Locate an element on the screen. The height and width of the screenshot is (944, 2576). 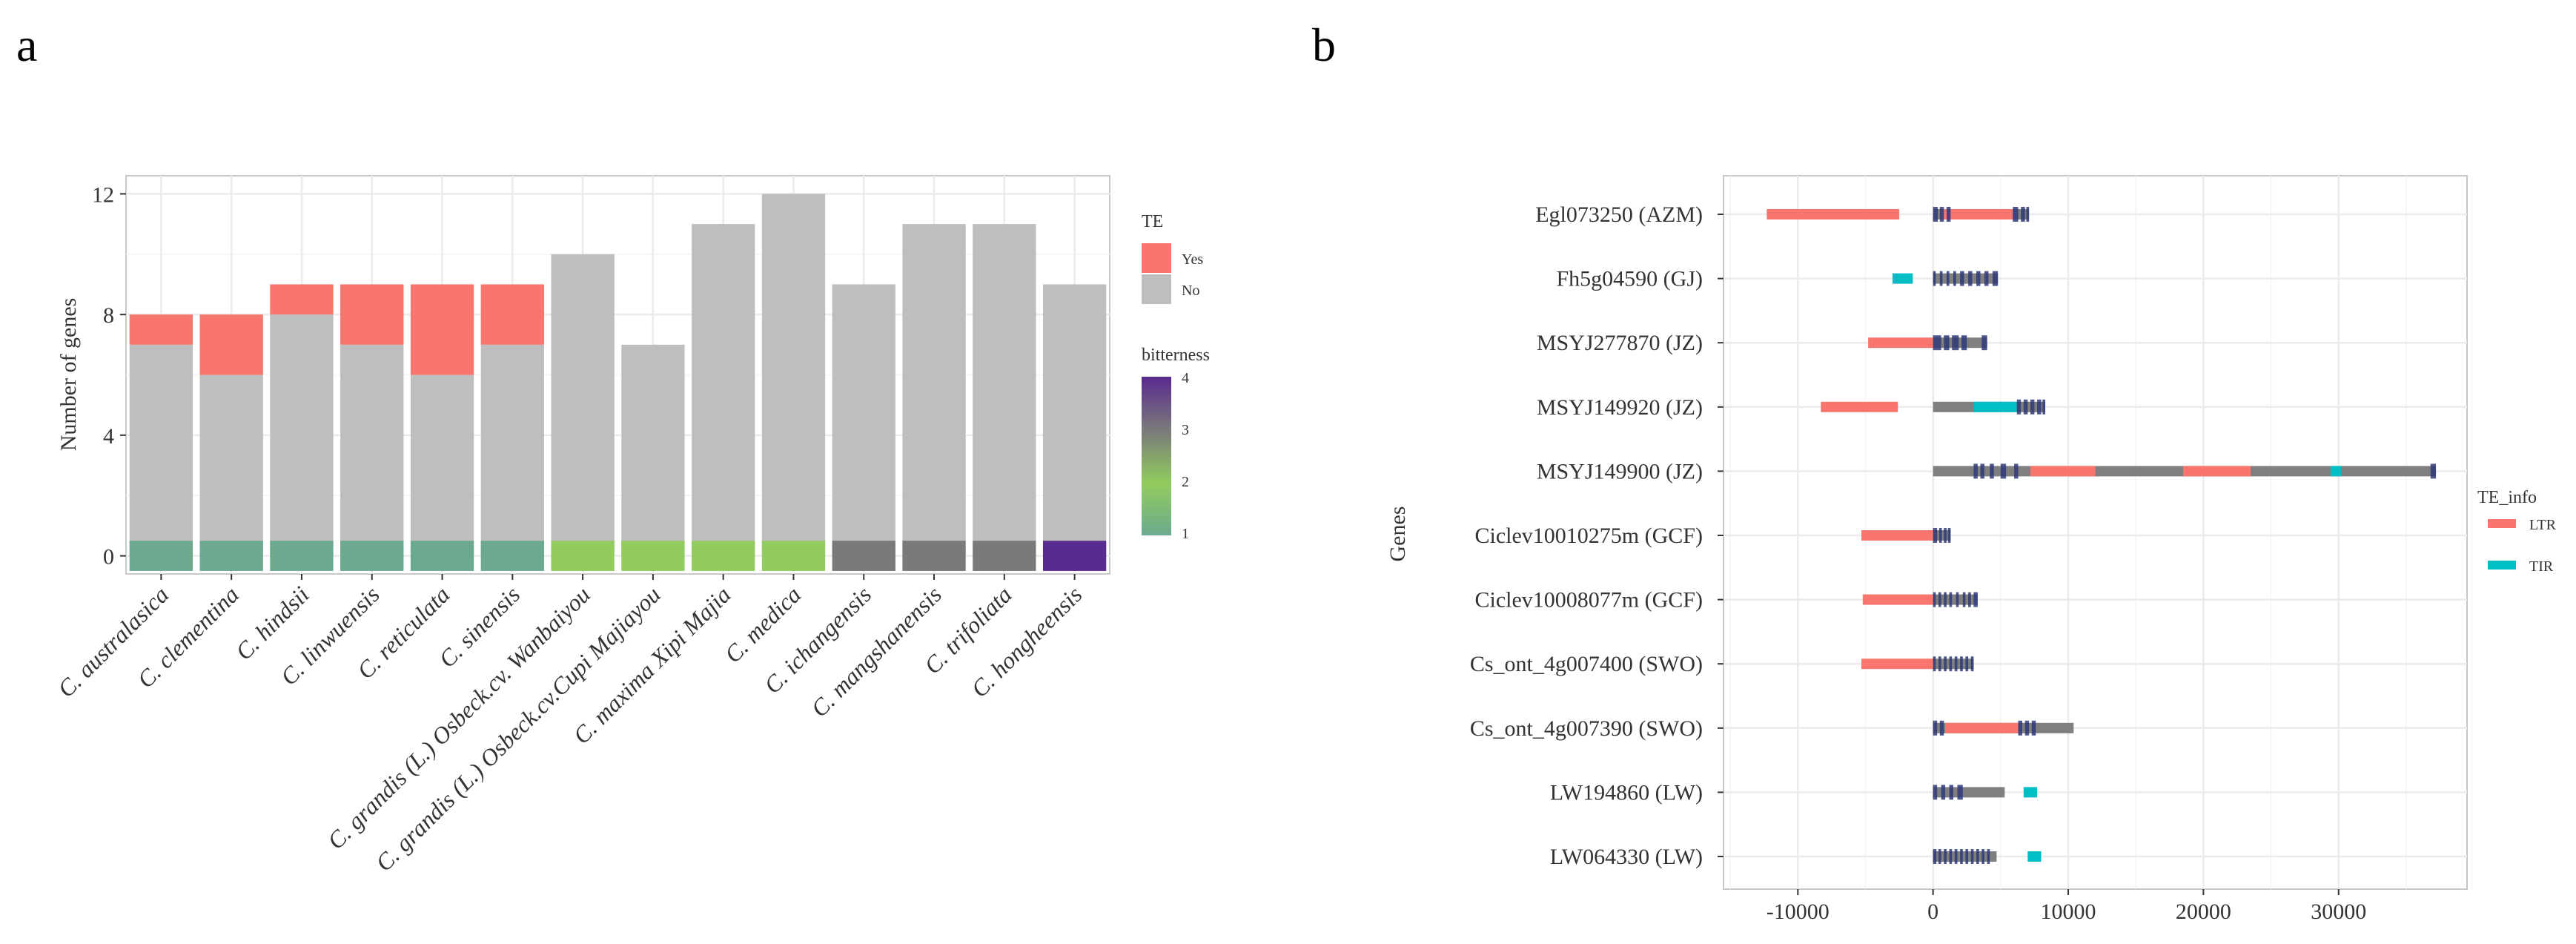
legend-te-no-label: No is located at coordinates (1190, 291).